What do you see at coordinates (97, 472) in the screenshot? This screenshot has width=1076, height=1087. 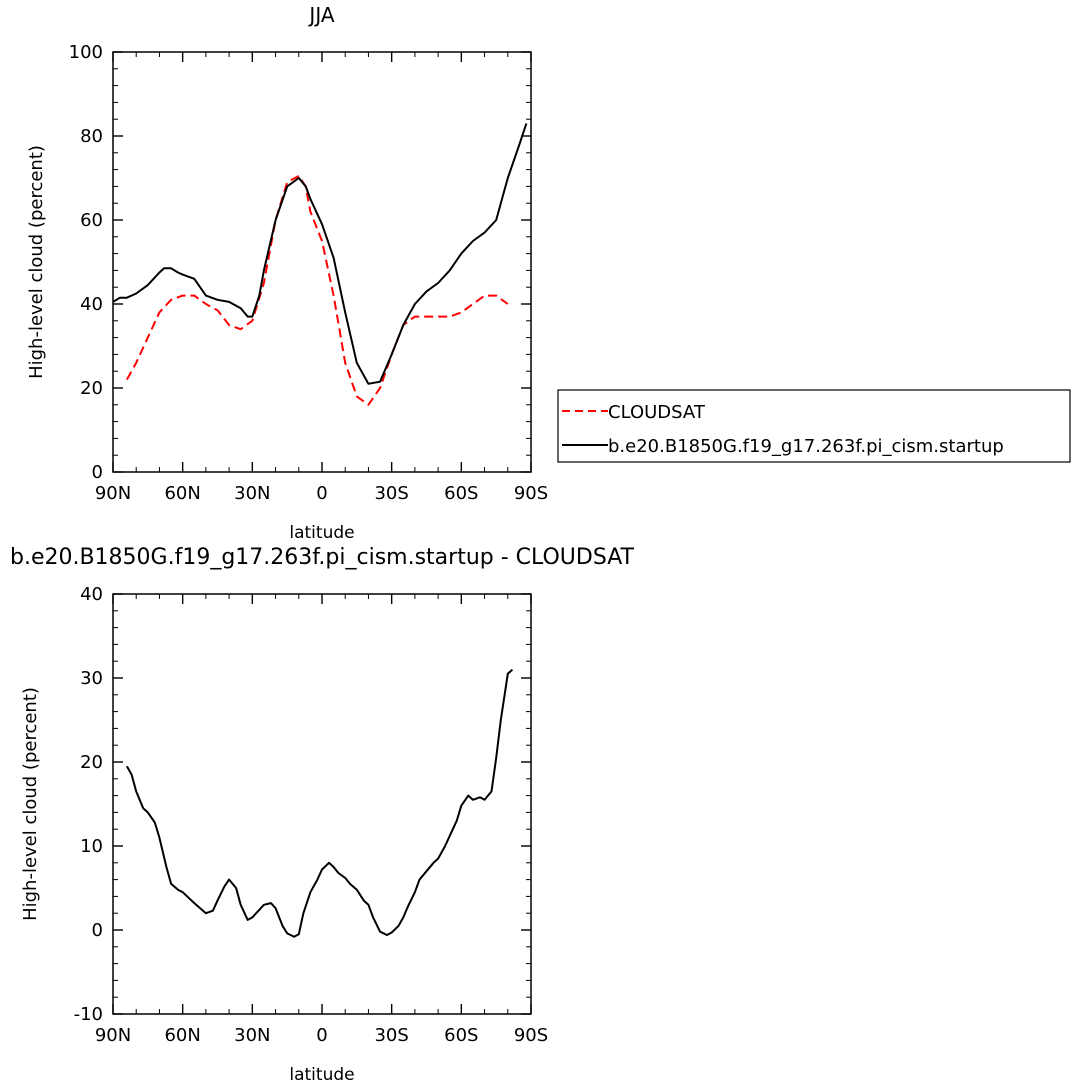 I see `top-chart-ytick-label: 0` at bounding box center [97, 472].